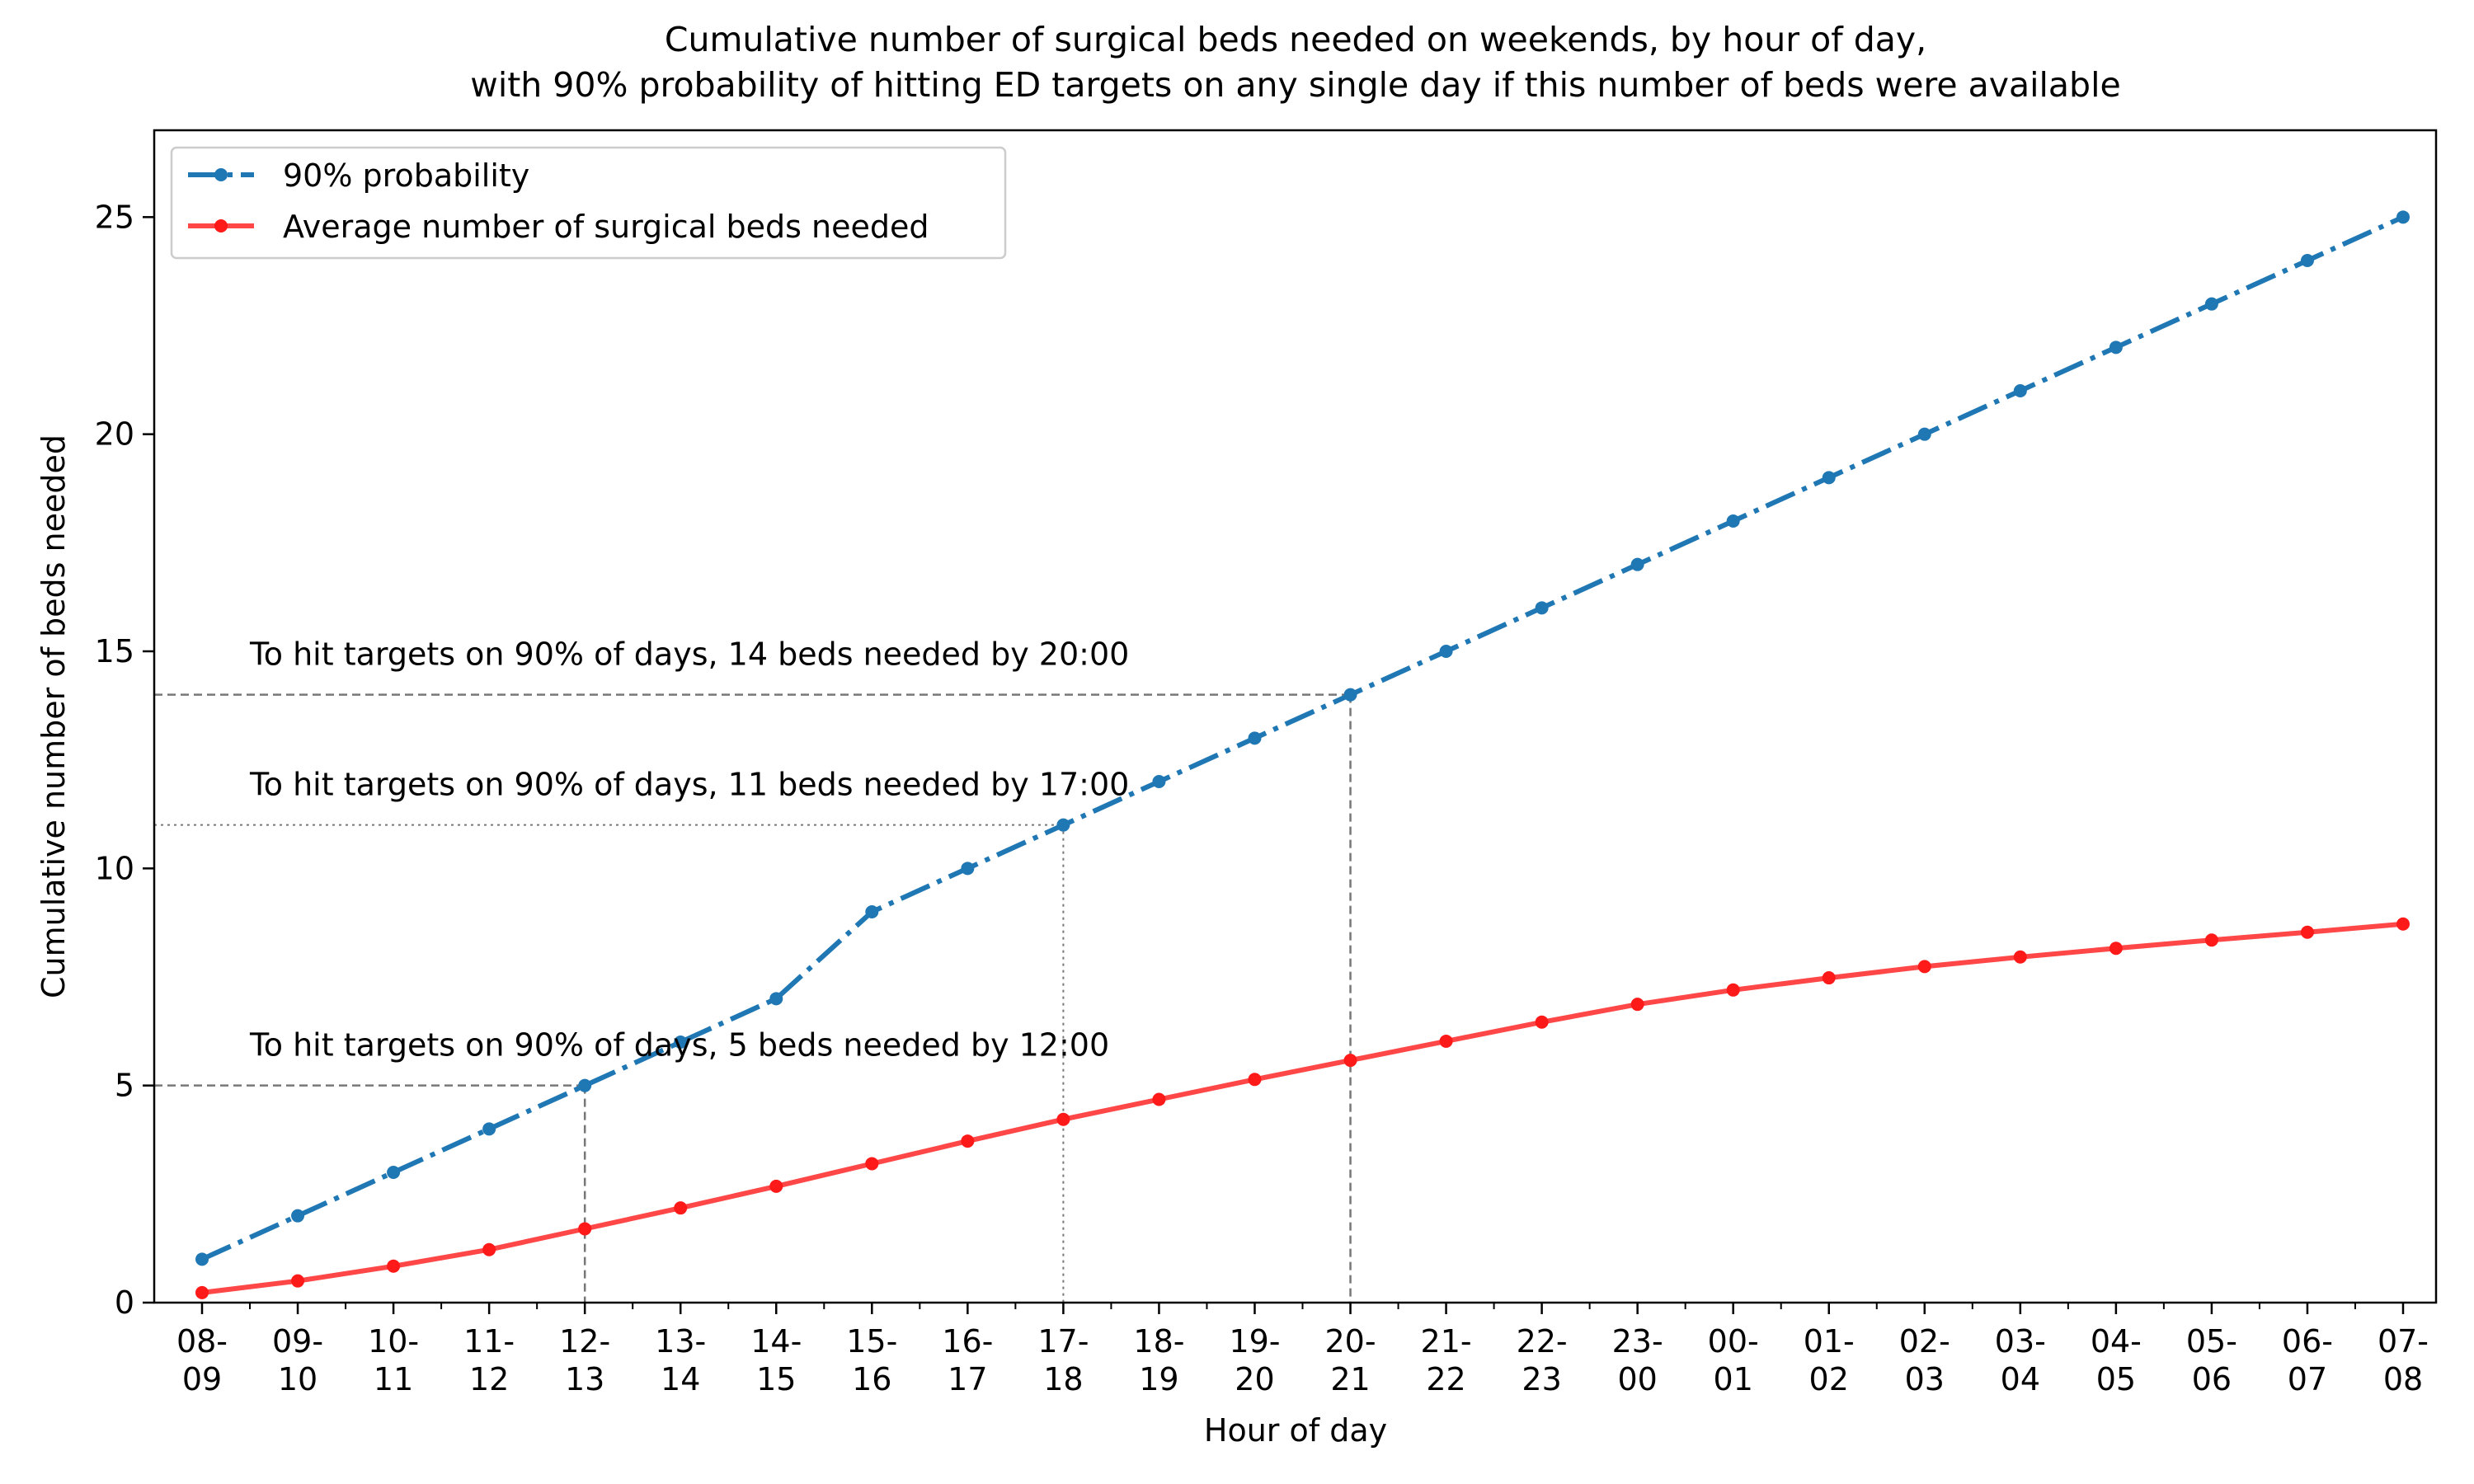 The width and height of the screenshot is (2474, 1484). What do you see at coordinates (2307, 1360) in the screenshot?
I see `x-tick-label: 06-07` at bounding box center [2307, 1360].